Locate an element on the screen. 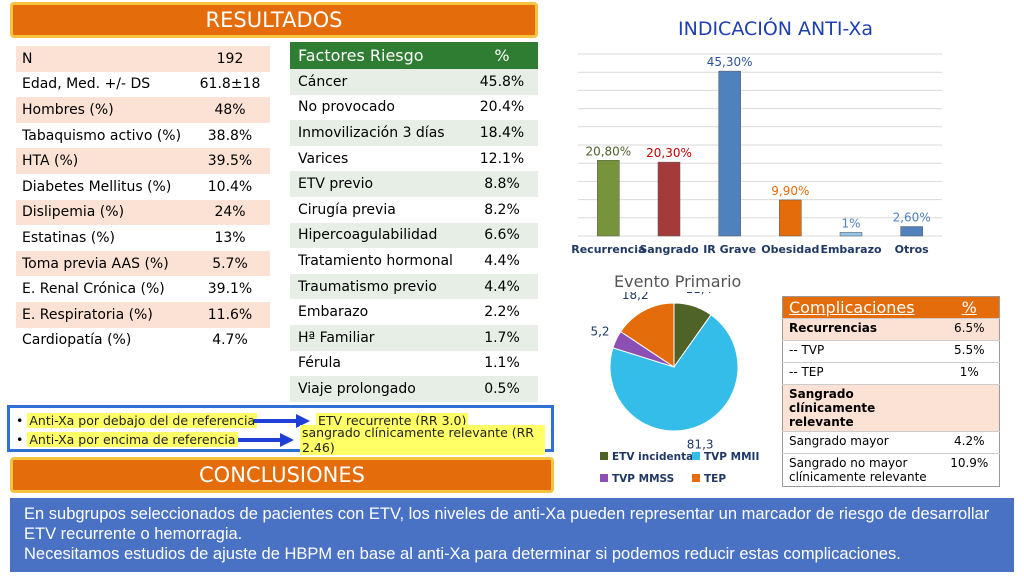 Image resolution: width=1024 pixels, height=576 pixels. risk-factor-label: Inmovilización 3 días is located at coordinates (378, 133).